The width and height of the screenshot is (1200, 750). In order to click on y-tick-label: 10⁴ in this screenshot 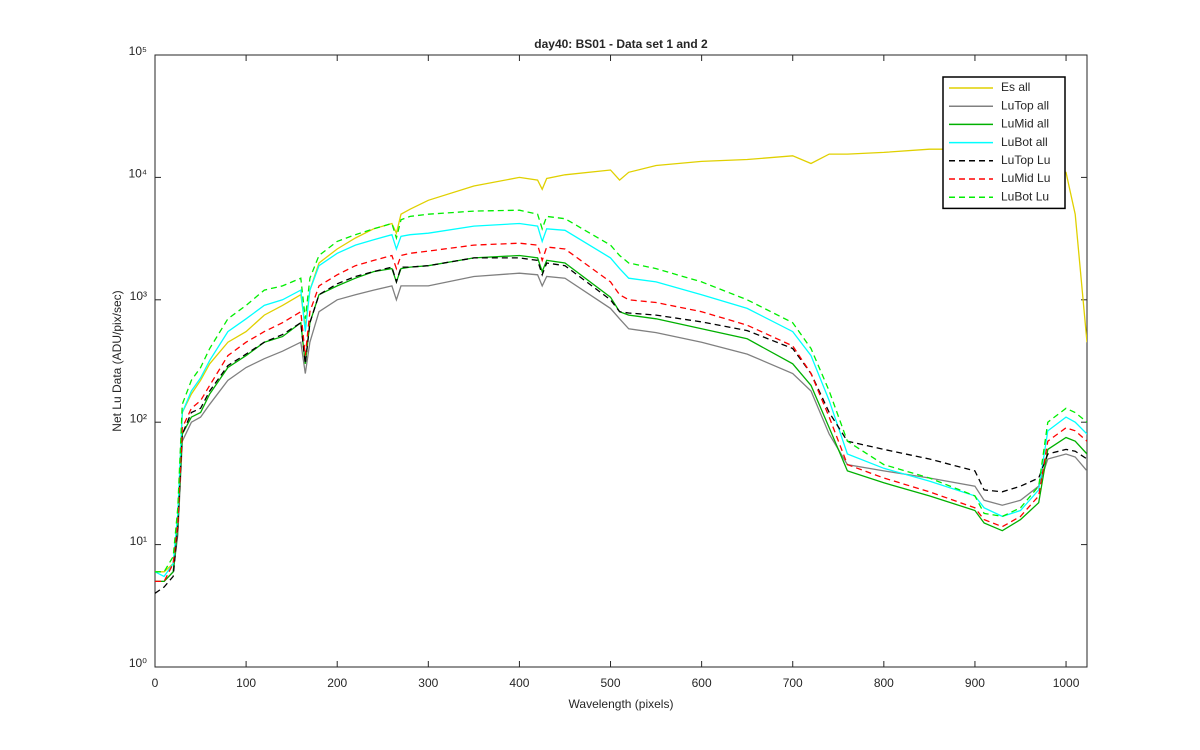, I will do `click(137, 174)`.